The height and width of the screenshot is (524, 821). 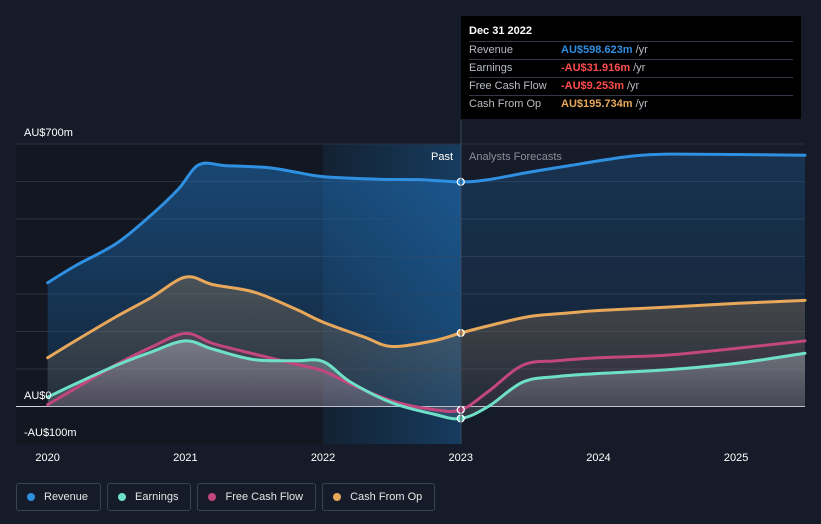 What do you see at coordinates (38, 396) in the screenshot?
I see `y-axis-zero-label: AU$0` at bounding box center [38, 396].